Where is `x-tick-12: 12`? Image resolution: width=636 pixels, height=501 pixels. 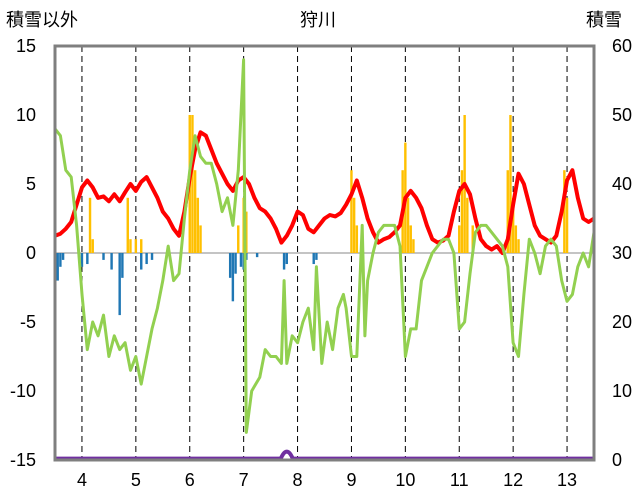 x-tick-12: 12 is located at coordinates (513, 480).